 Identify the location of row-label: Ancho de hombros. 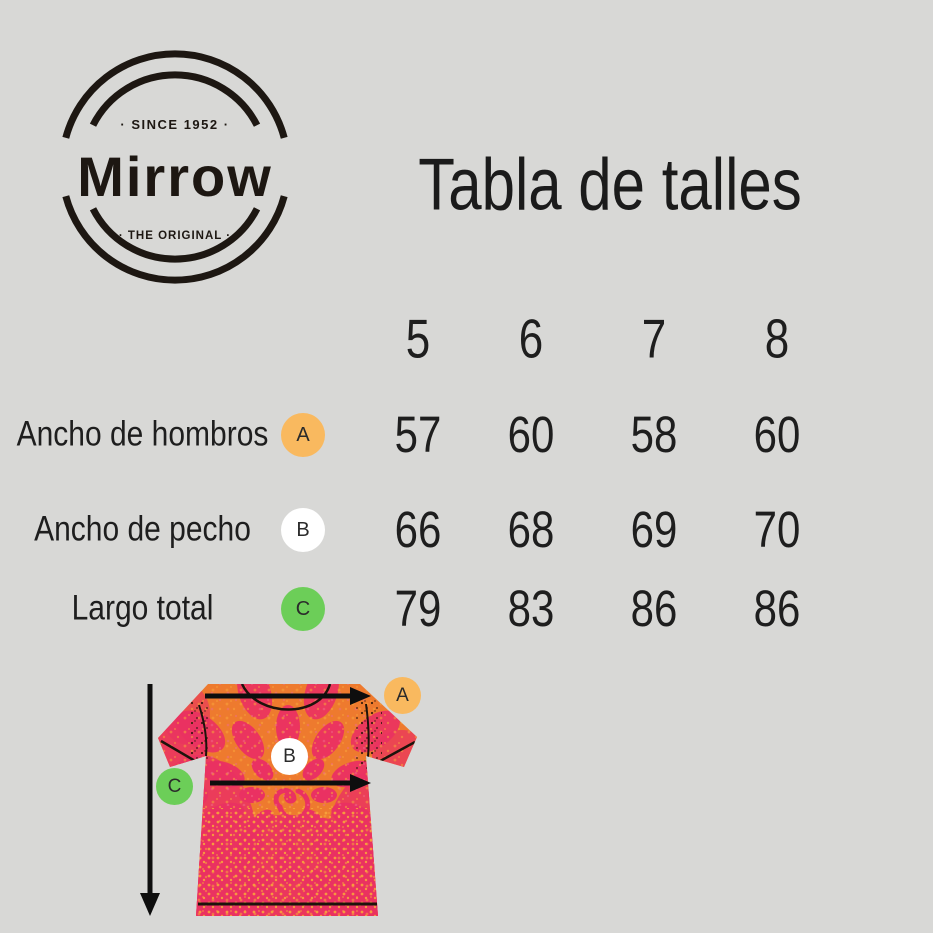
(142, 434).